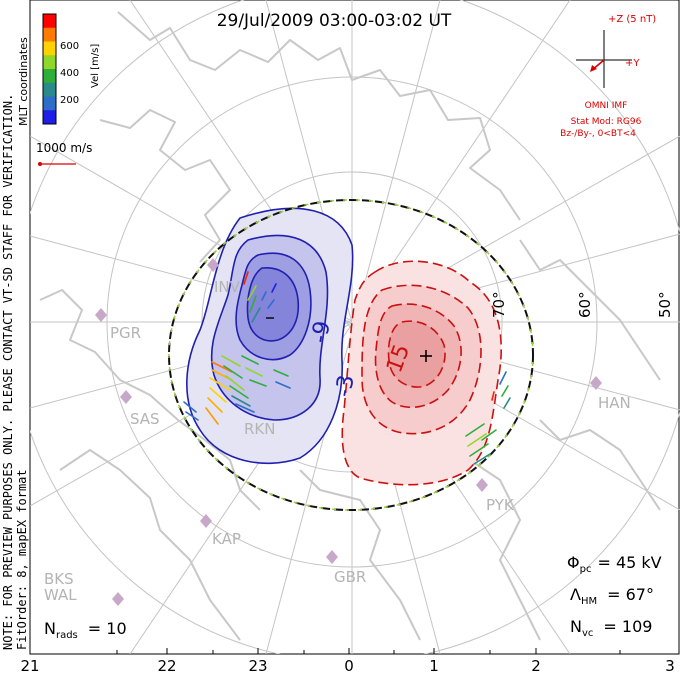 This screenshot has width=680, height=674. I want to click on station-label-kap: KAP, so click(226, 539).